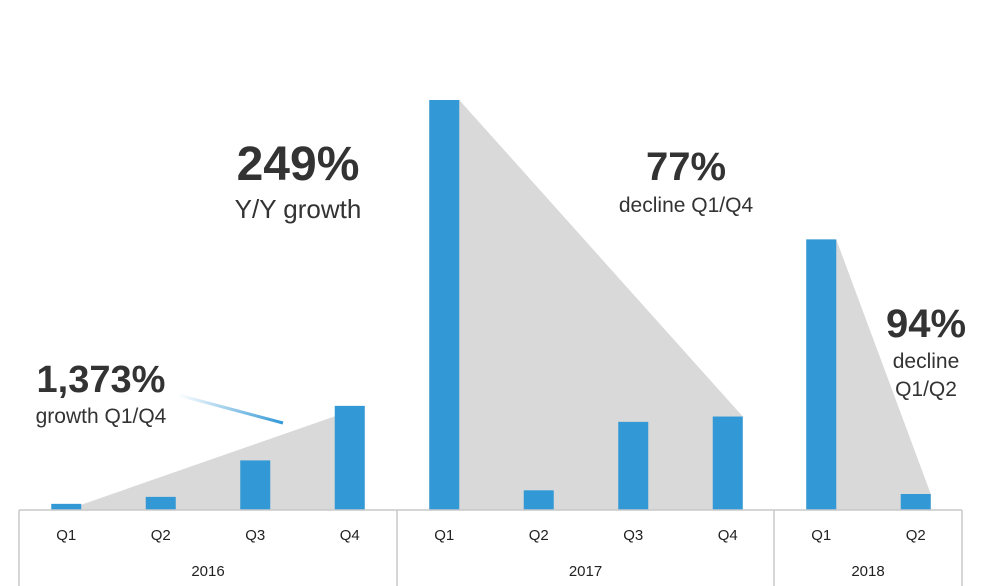  Describe the element at coordinates (538, 500) in the screenshot. I see `bar-2017-Q2` at that location.